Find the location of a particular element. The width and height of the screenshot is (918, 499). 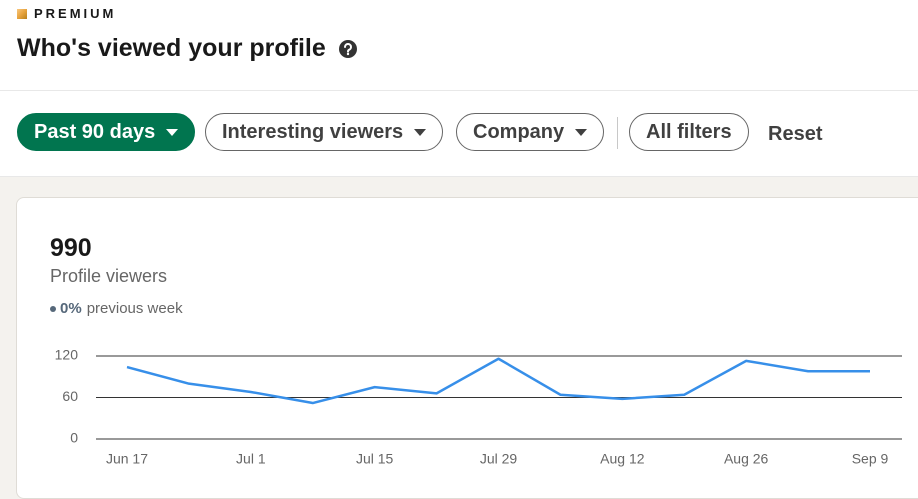

premium-badge: PREMIUM is located at coordinates (66, 13).